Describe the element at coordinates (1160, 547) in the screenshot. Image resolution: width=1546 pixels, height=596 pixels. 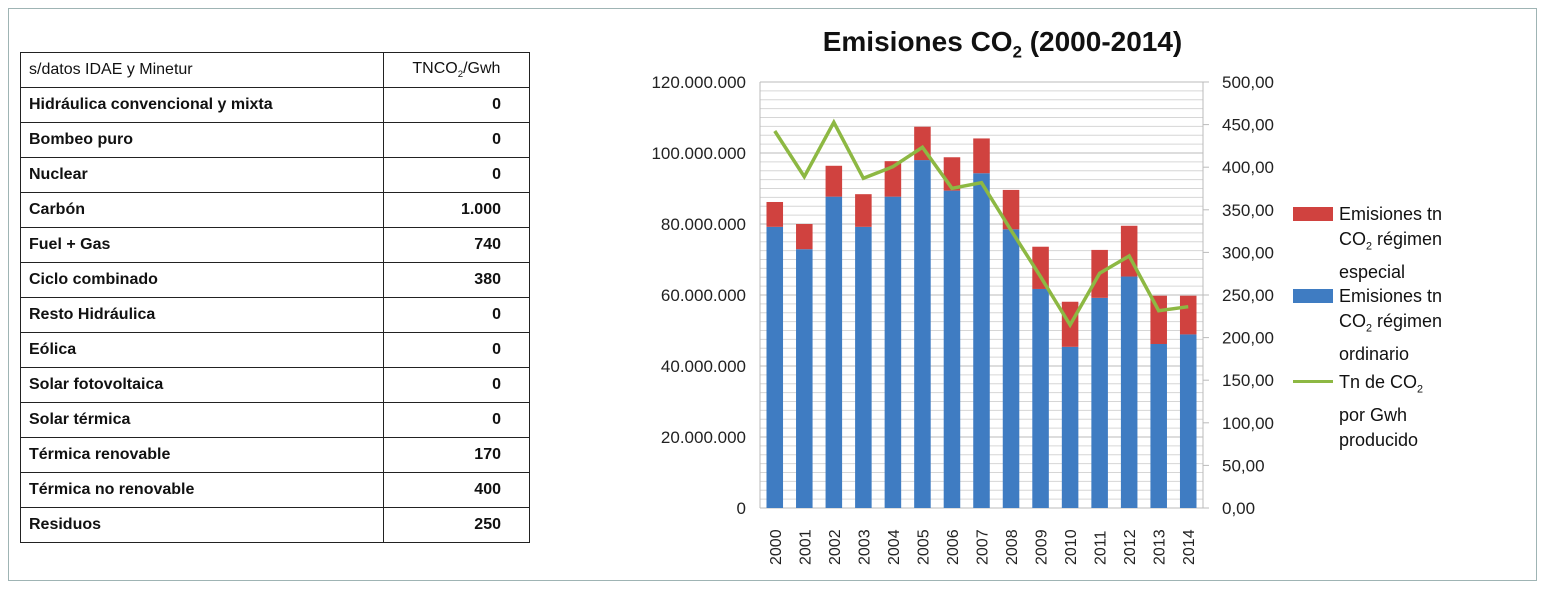
I see `x-tick-label: 2013` at that location.